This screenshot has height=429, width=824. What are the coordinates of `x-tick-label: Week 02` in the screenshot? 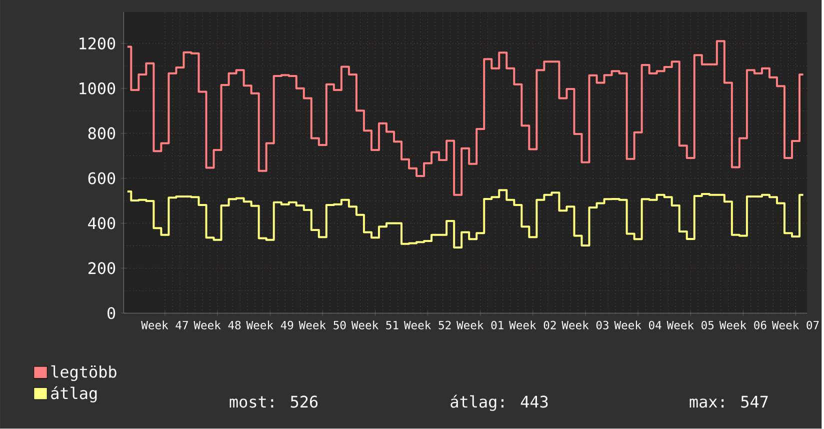 It's located at (532, 325).